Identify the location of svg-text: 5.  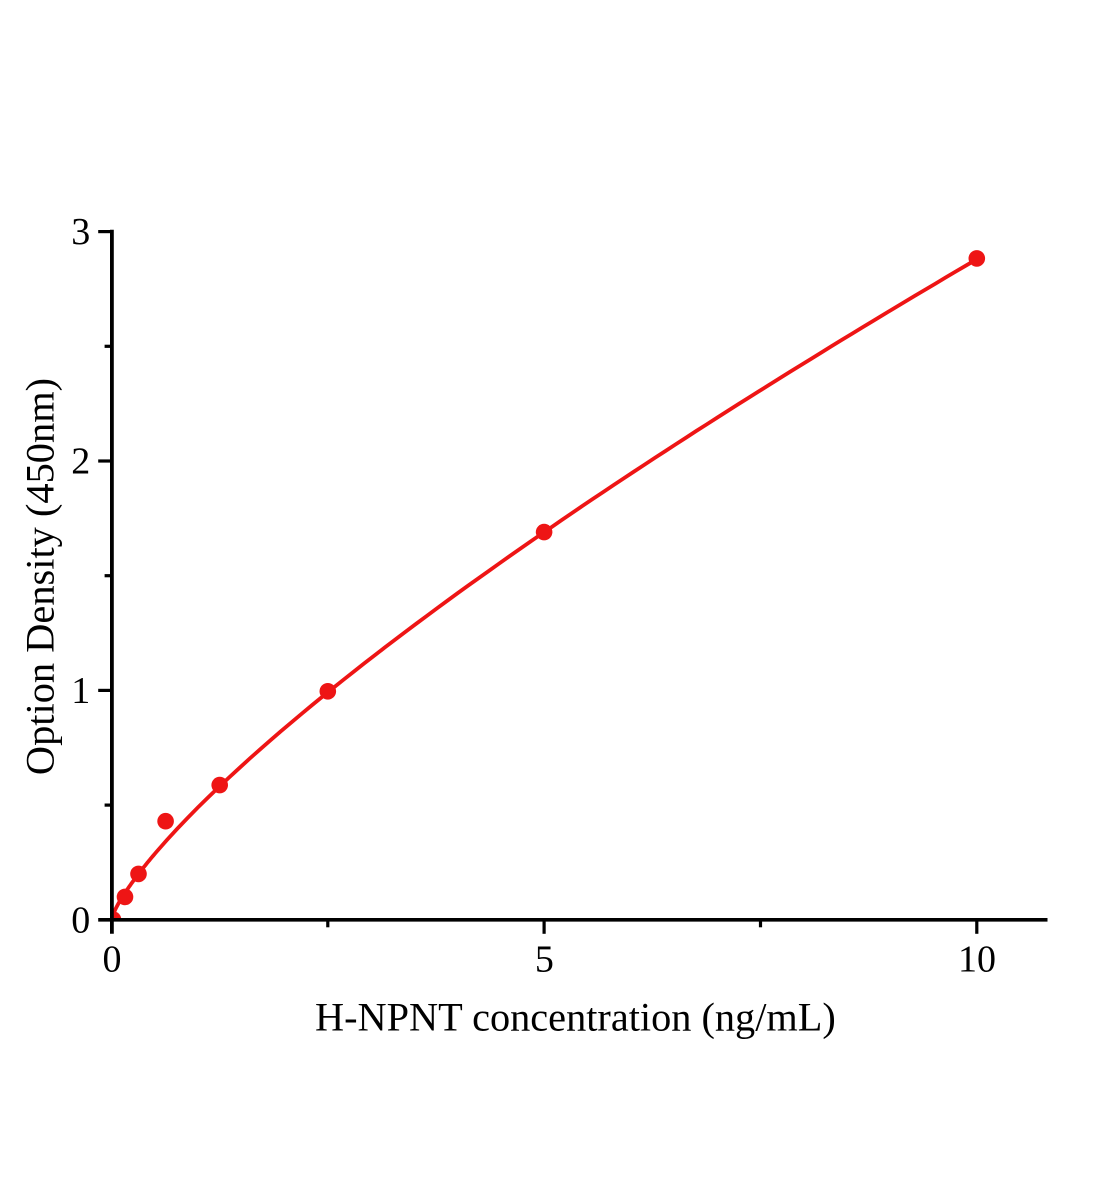
(544, 959).